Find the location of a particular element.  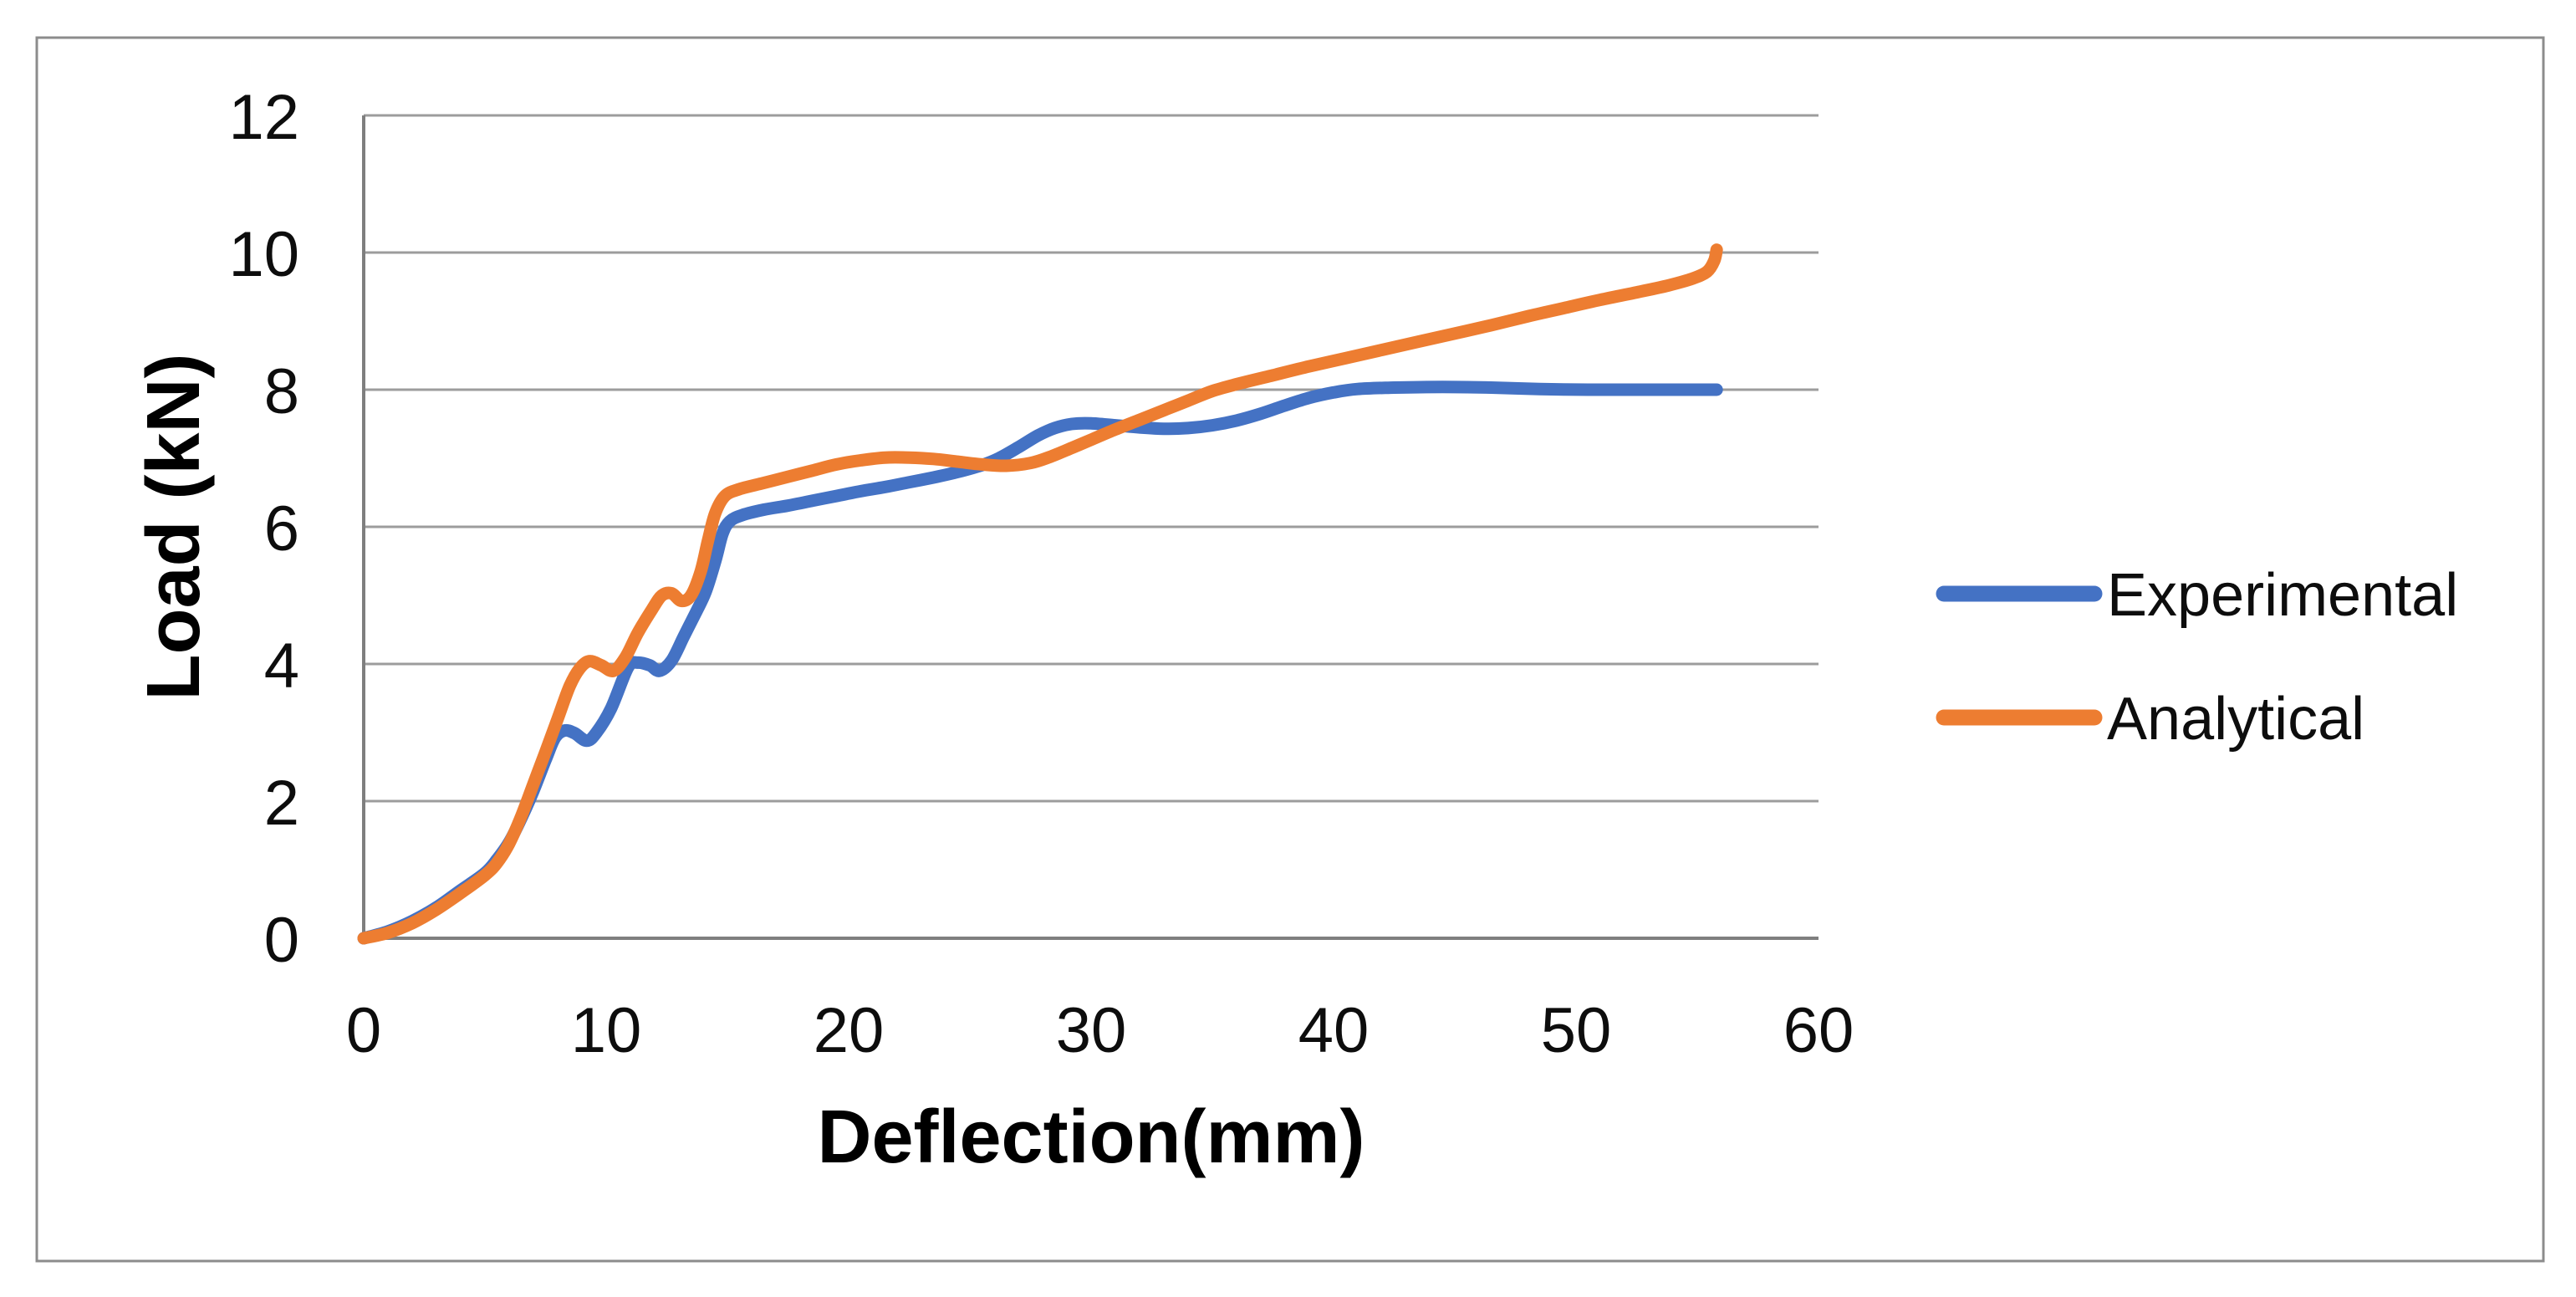

y-tick-label: 6 is located at coordinates (281, 528).